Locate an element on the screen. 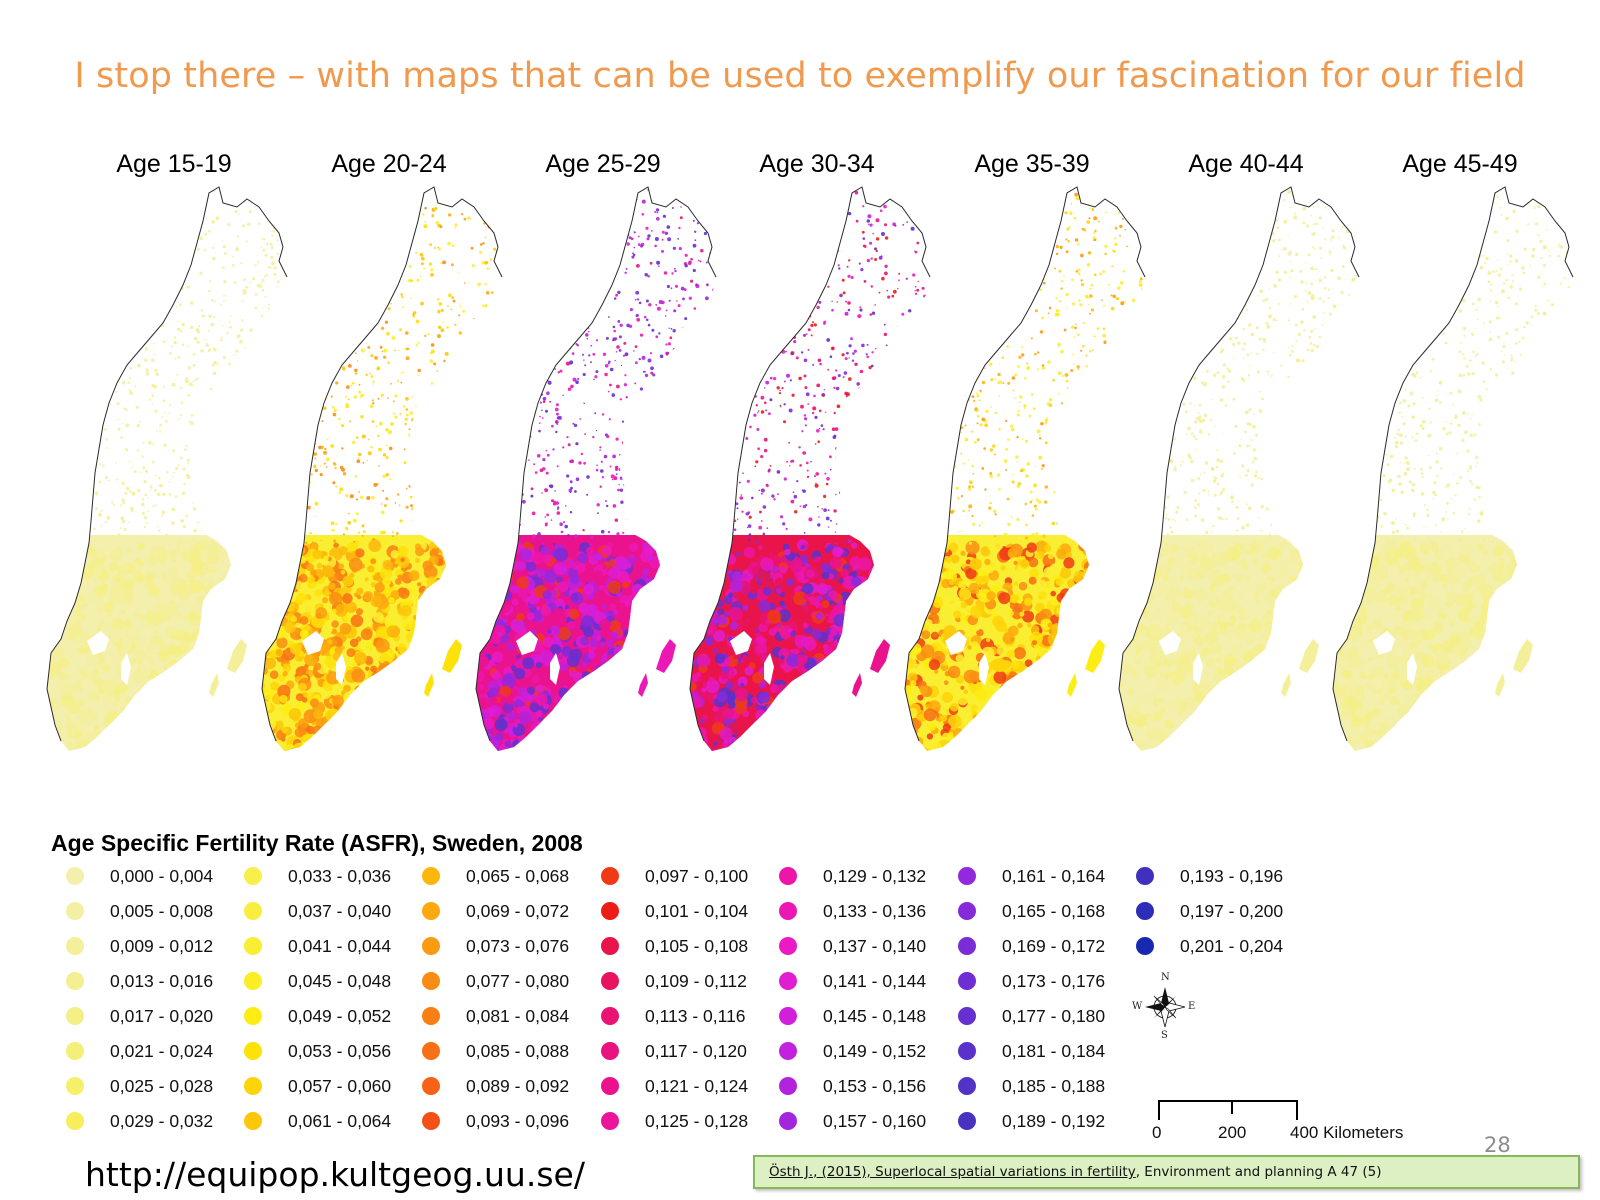  legend-item: 0,133 - 0,136 is located at coordinates (852, 911).